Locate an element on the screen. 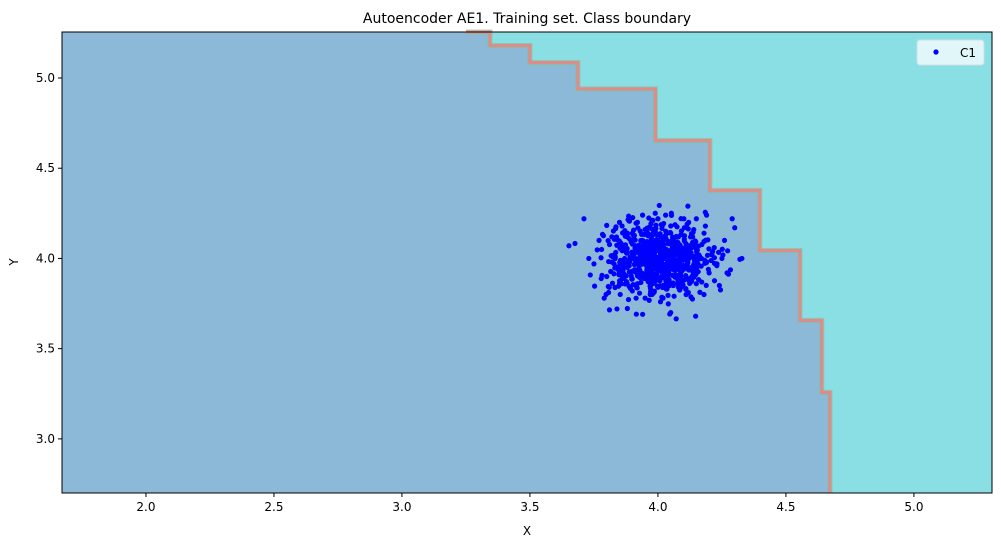 The image size is (1001, 547). x-tick-label: 3.0 is located at coordinates (401, 507).